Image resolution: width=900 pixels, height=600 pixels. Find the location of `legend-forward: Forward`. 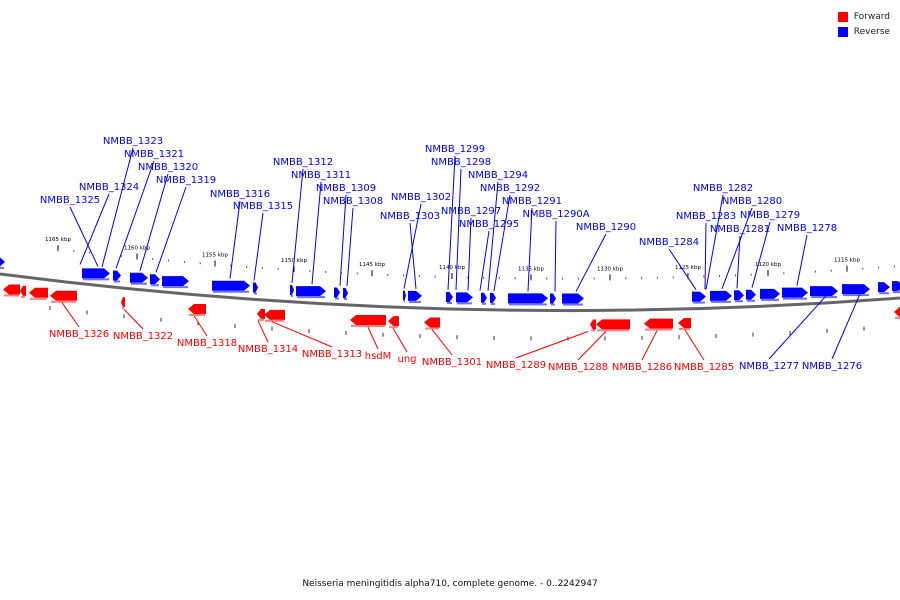

legend-forward: Forward is located at coordinates (863, 16).